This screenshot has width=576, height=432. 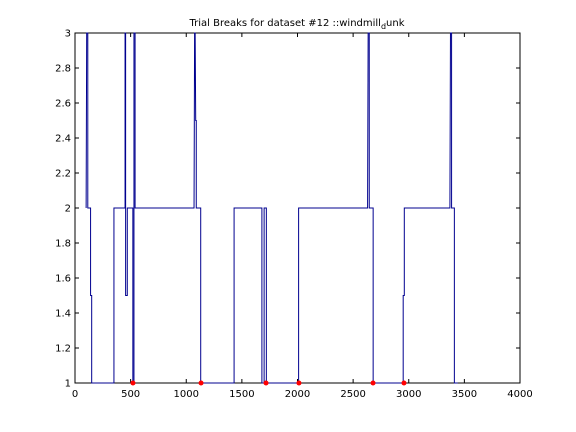 I want to click on title-text: Trial Breaks for dataset #12 ::windmill, so click(x=284, y=23).